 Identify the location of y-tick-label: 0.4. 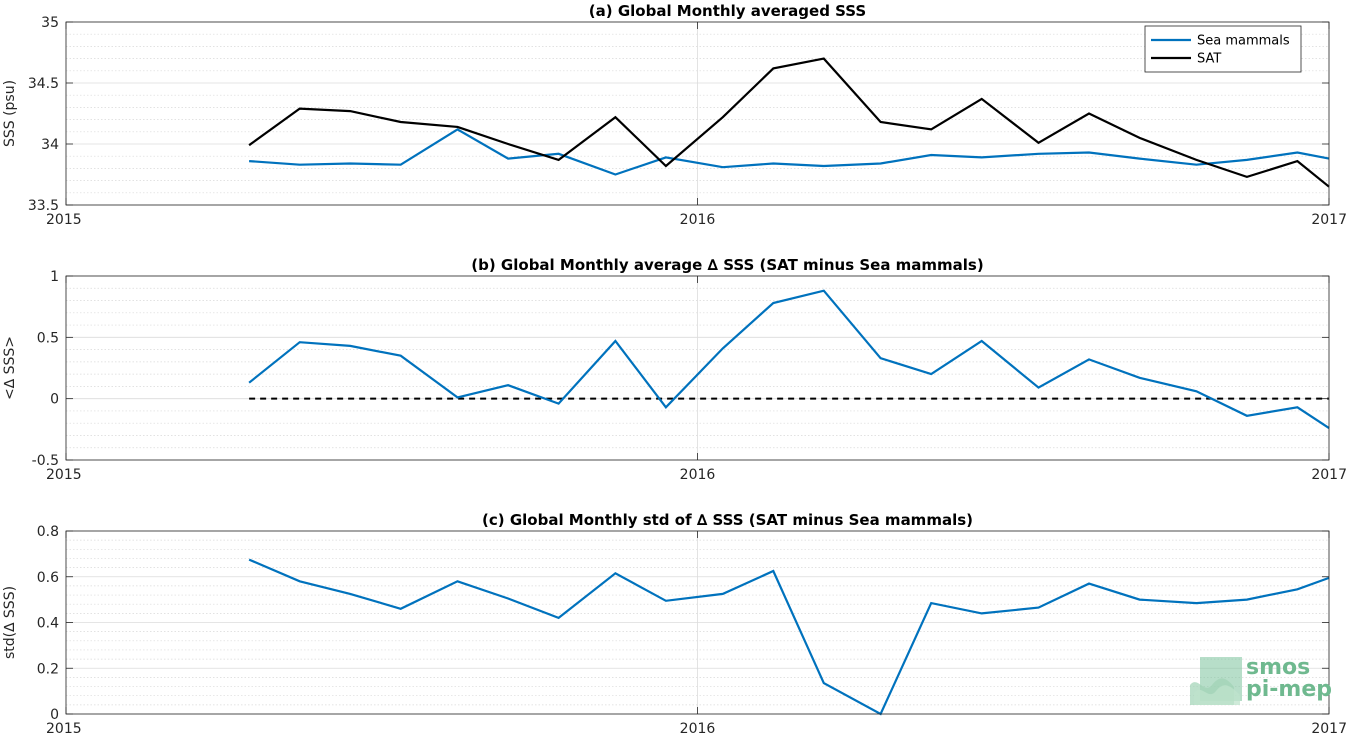
(48, 624).